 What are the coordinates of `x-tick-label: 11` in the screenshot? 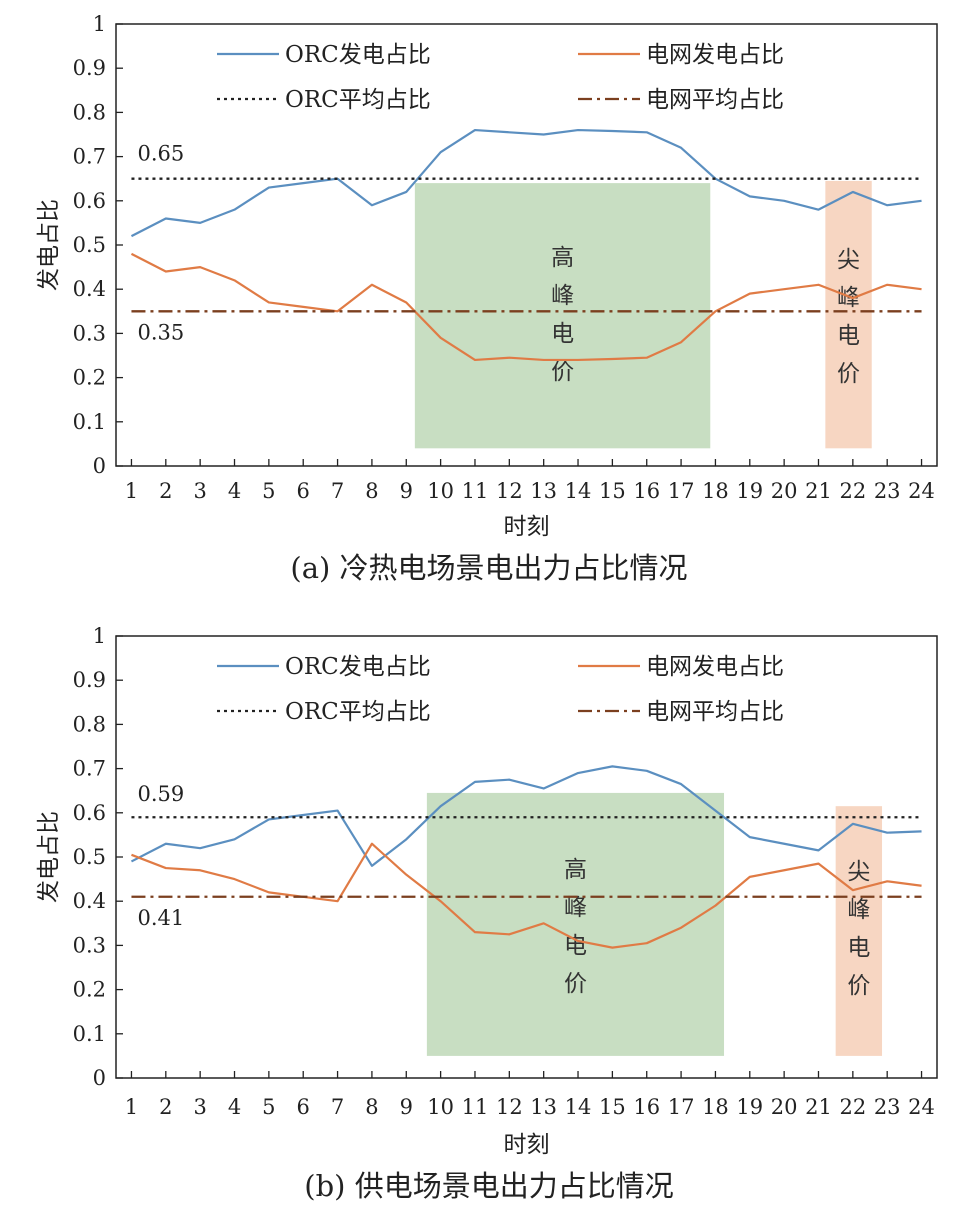 It's located at (475, 1107).